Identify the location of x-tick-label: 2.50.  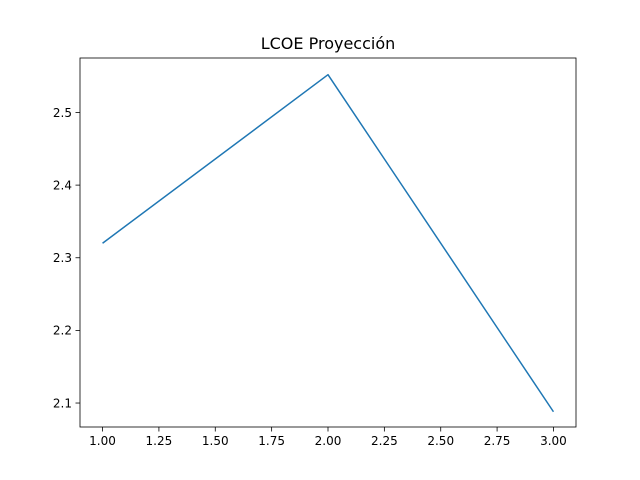
(440, 441).